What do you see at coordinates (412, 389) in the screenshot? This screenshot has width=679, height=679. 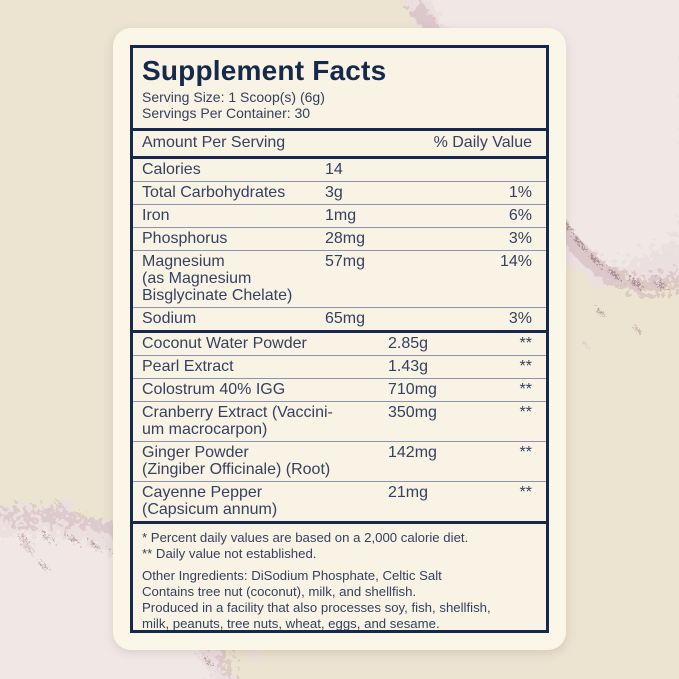 I see `ingredient-row-amount: 710mg` at bounding box center [412, 389].